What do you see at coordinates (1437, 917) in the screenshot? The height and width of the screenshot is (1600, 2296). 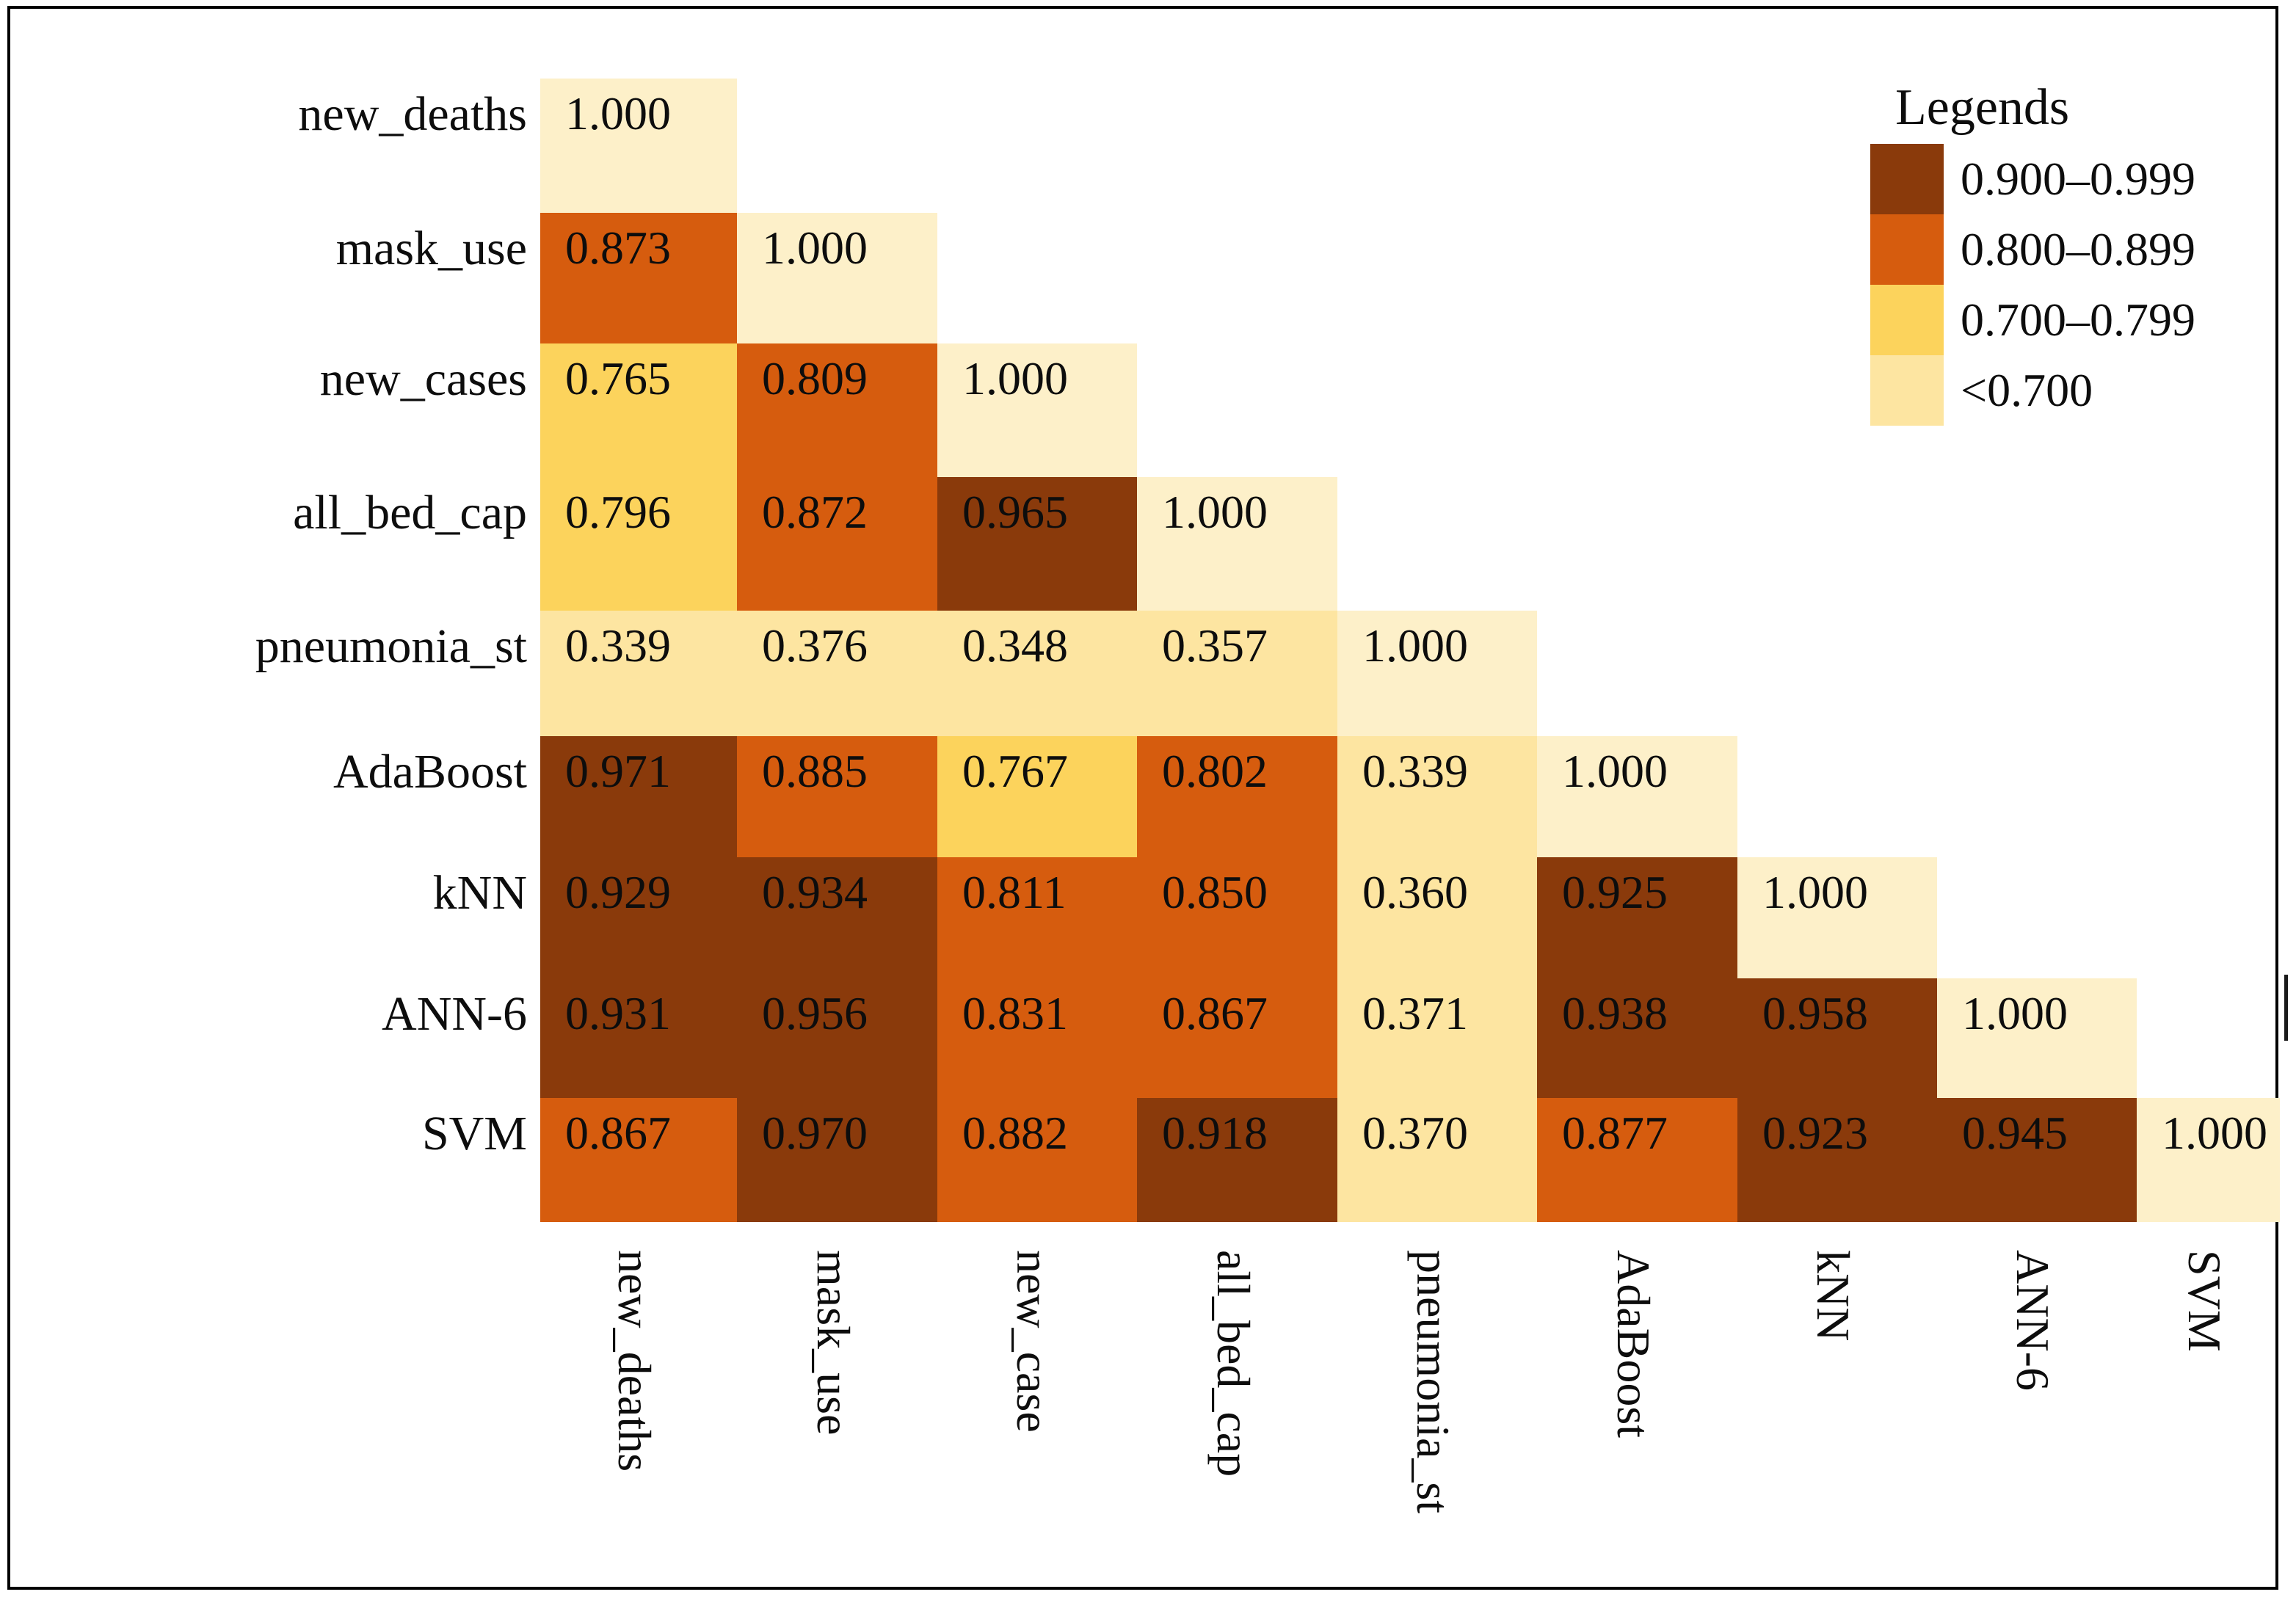 I see `heatmap-cell: 0.360` at bounding box center [1437, 917].